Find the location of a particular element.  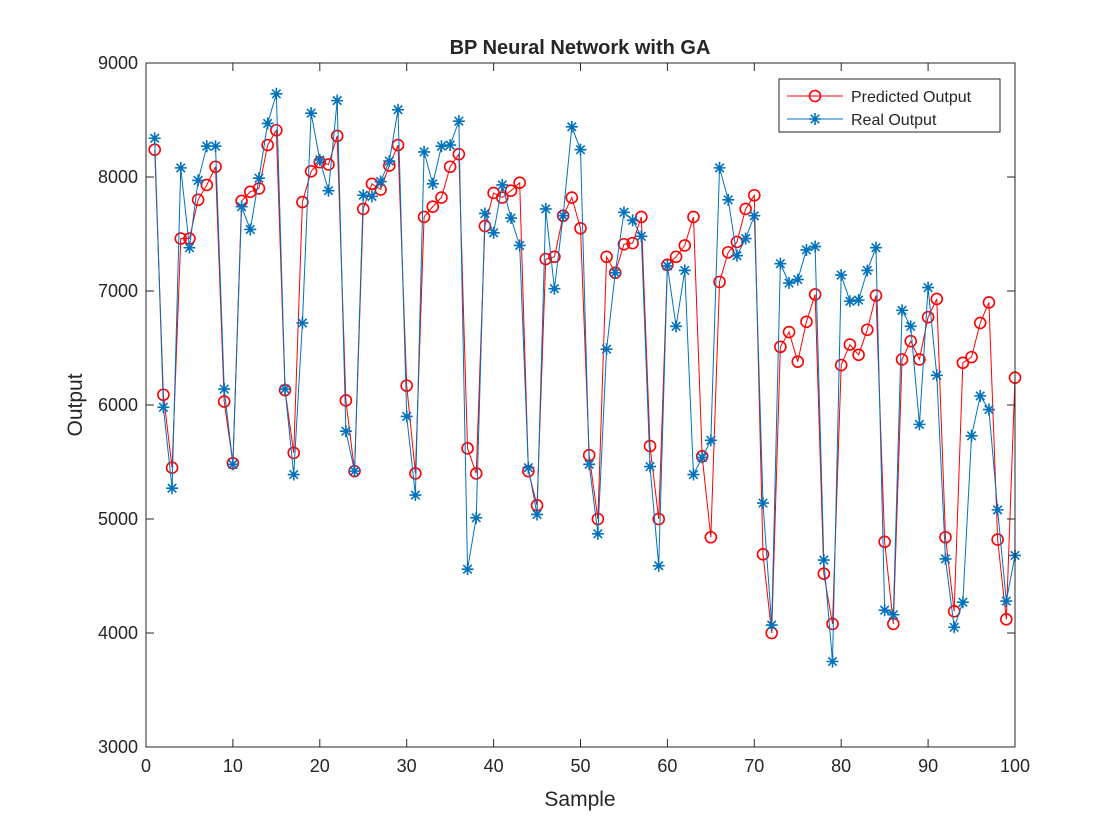

x-tick-label: 100 is located at coordinates (1015, 766).